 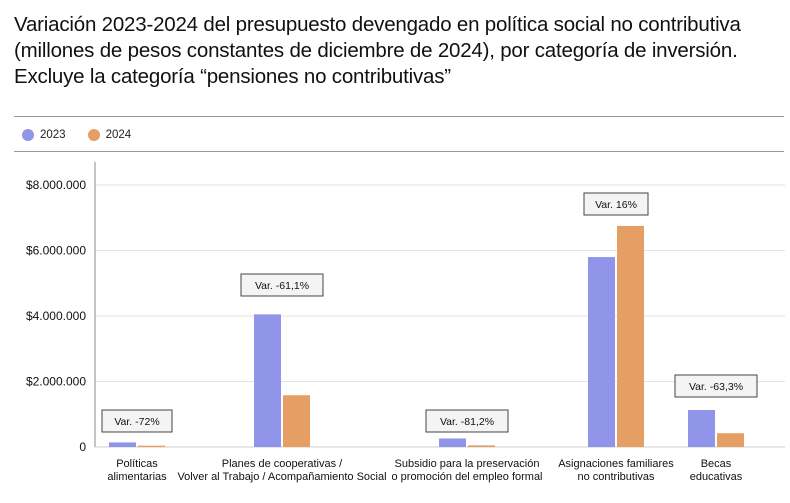 I want to click on x-tick-label: Becas educativas, so click(x=716, y=470).